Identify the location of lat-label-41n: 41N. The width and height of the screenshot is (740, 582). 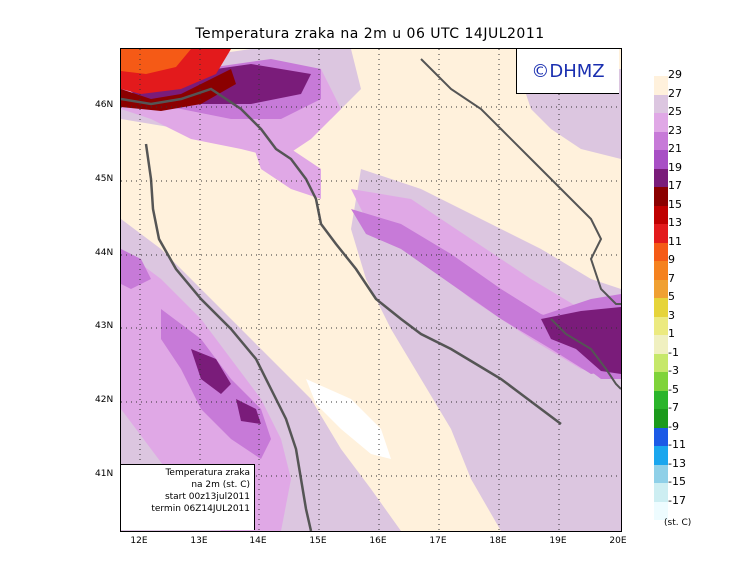
(104, 474).